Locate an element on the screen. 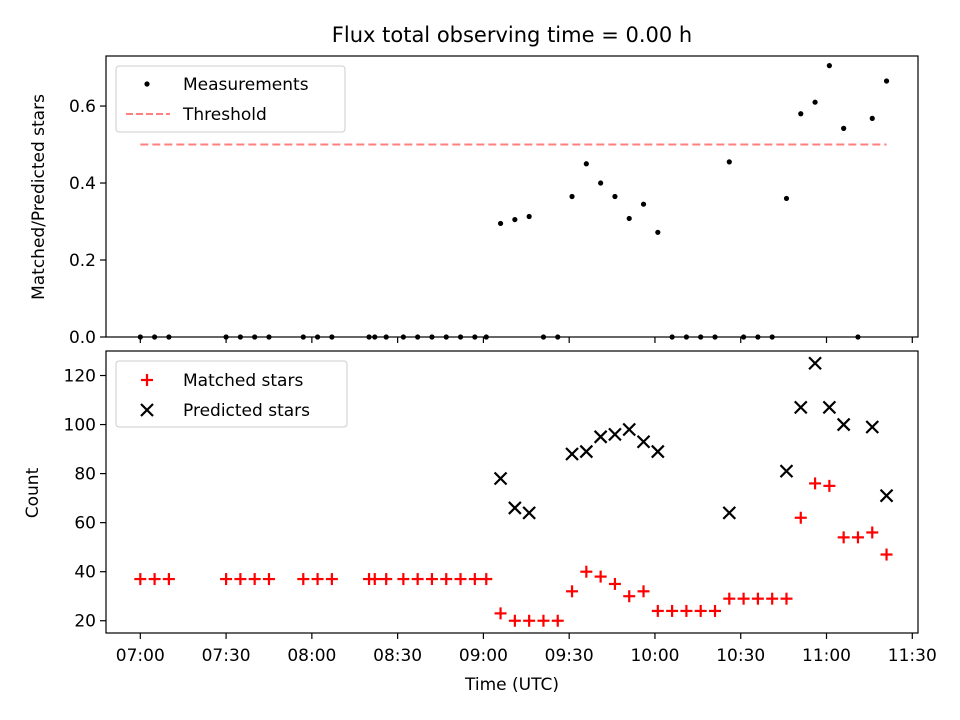 This screenshot has width=960, height=720. x-tick-label: 11:30 is located at coordinates (912, 656).